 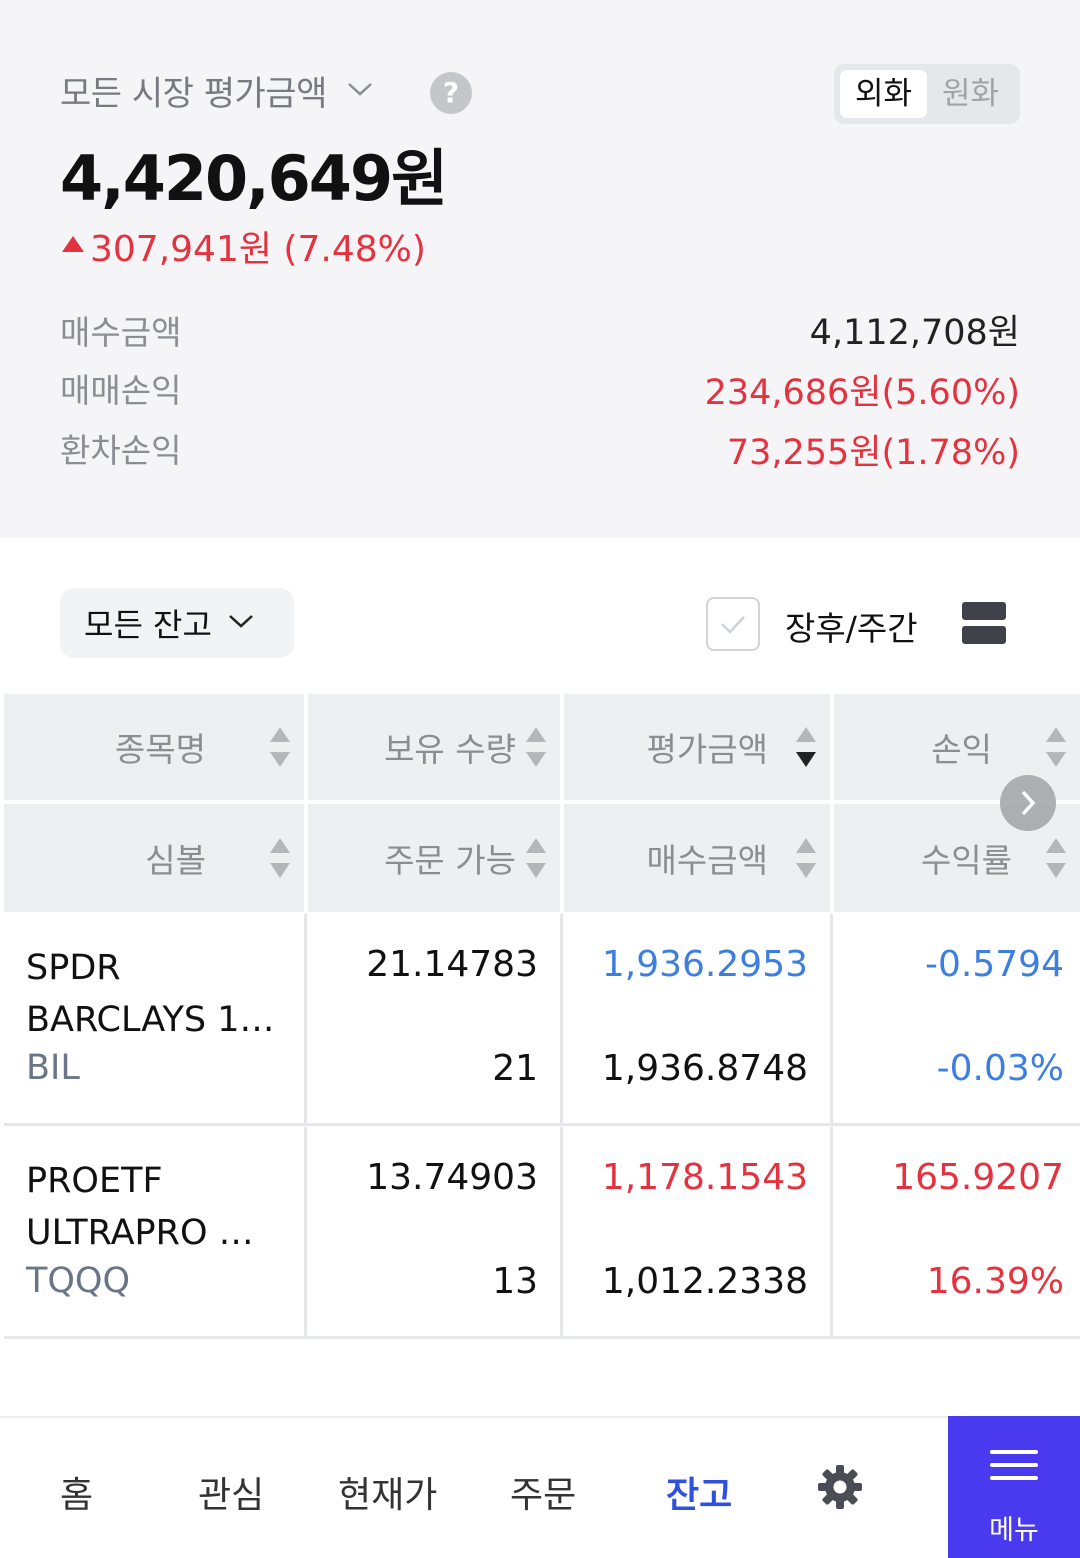 What do you see at coordinates (121, 332) in the screenshot?
I see `buy-amount-label: 매수금액` at bounding box center [121, 332].